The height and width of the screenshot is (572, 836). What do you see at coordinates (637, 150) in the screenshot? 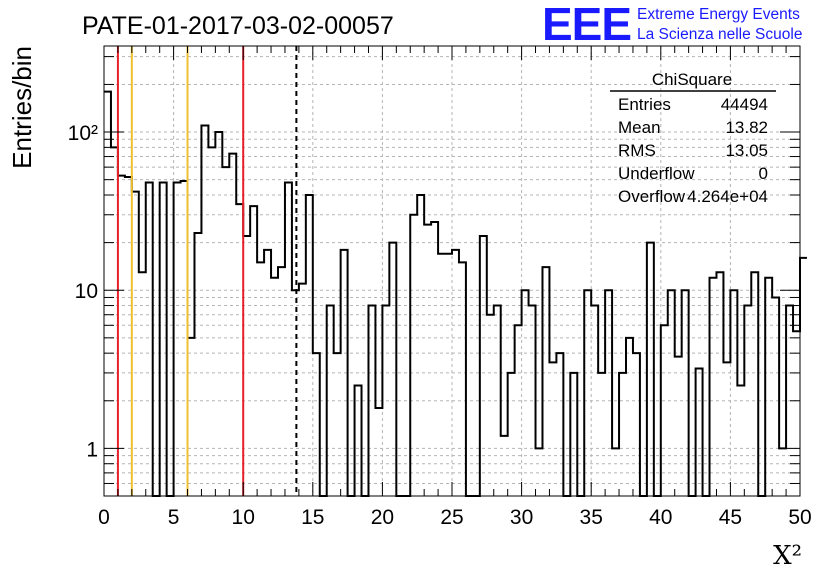
I see `stats-label: RMS` at bounding box center [637, 150].